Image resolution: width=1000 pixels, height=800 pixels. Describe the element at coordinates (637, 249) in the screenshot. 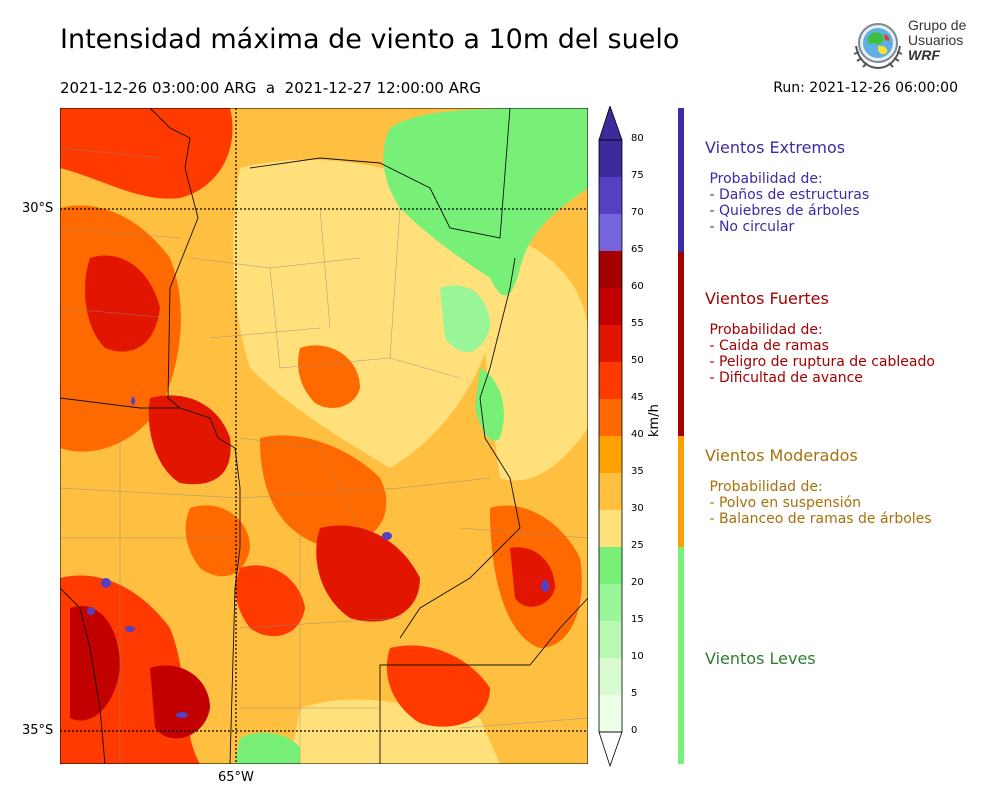

I see `colorbar-tick-label: 65` at that location.